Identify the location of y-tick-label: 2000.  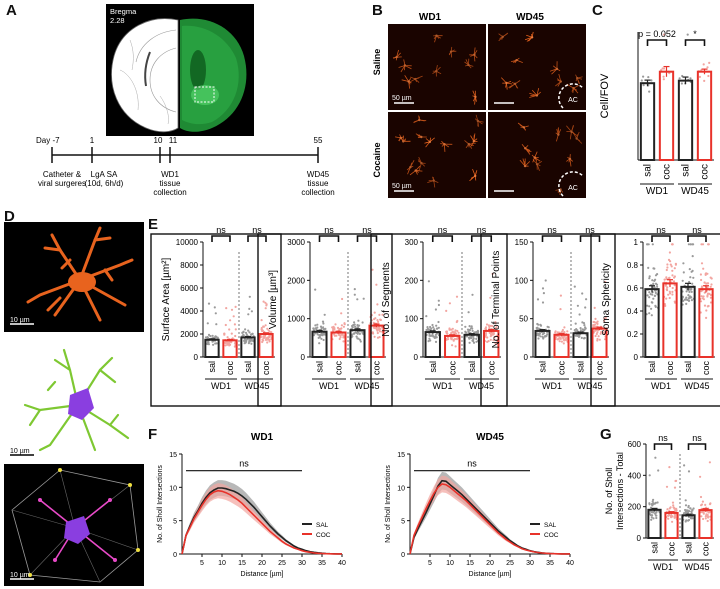
(296, 280).